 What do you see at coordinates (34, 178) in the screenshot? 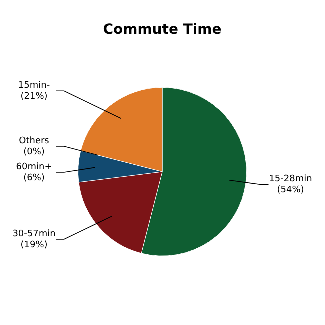
I see `data-label: (6%)` at bounding box center [34, 178].